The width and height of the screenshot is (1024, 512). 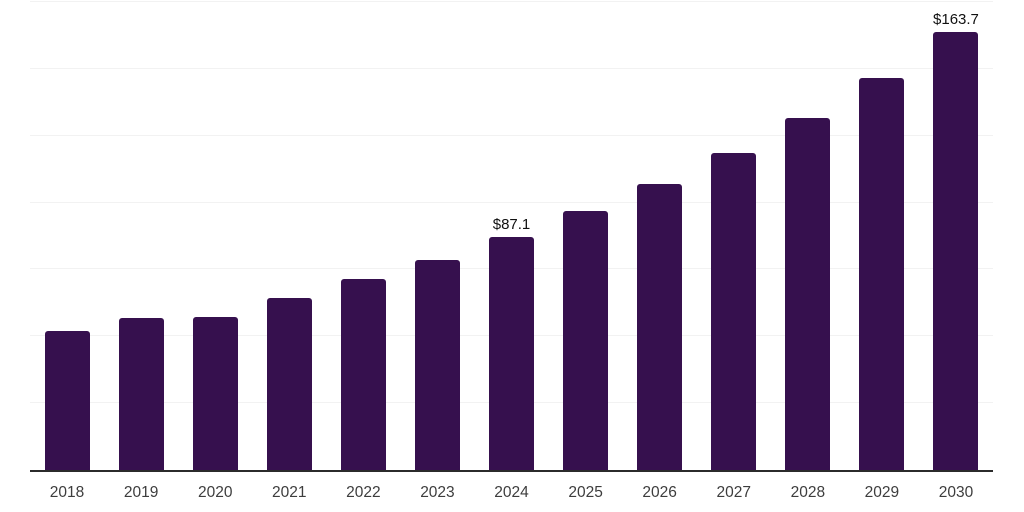 What do you see at coordinates (289, 384) in the screenshot?
I see `bar-2021` at bounding box center [289, 384].